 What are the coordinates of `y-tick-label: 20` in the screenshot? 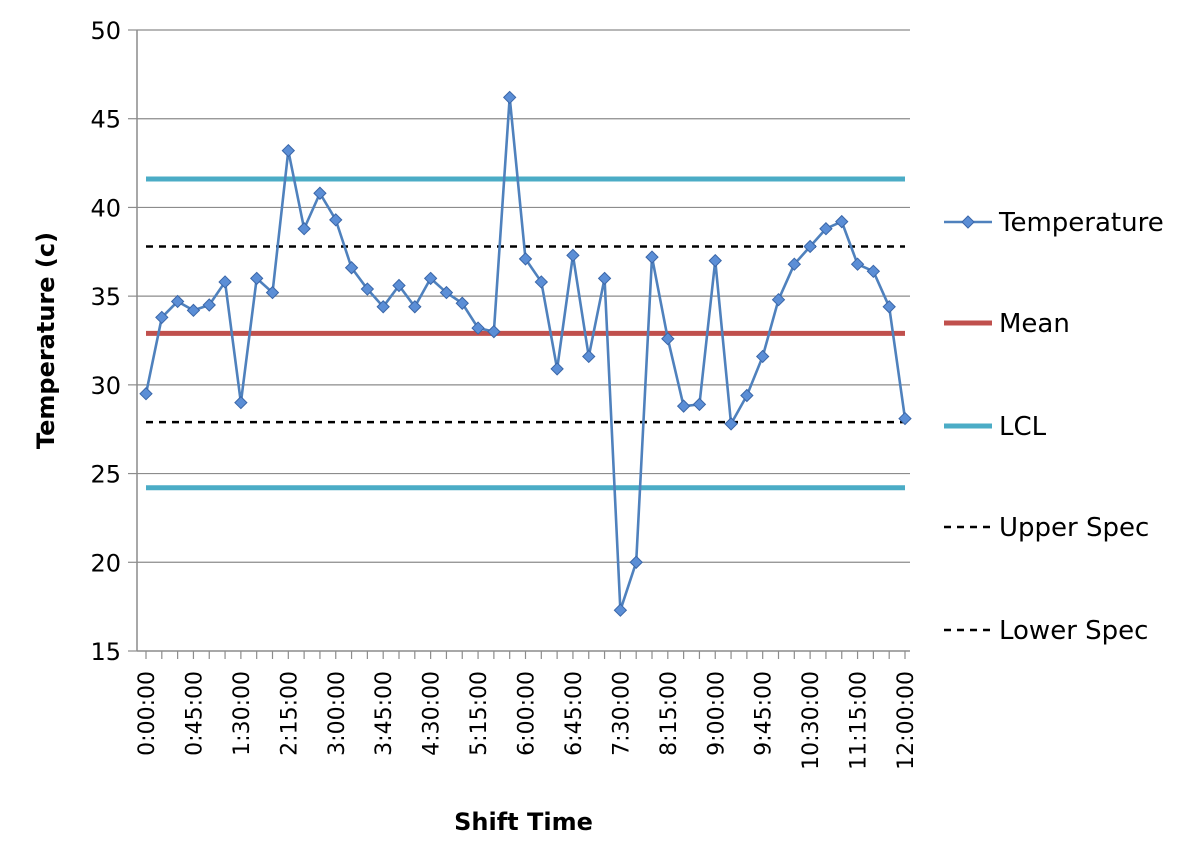 It's located at (105, 563).